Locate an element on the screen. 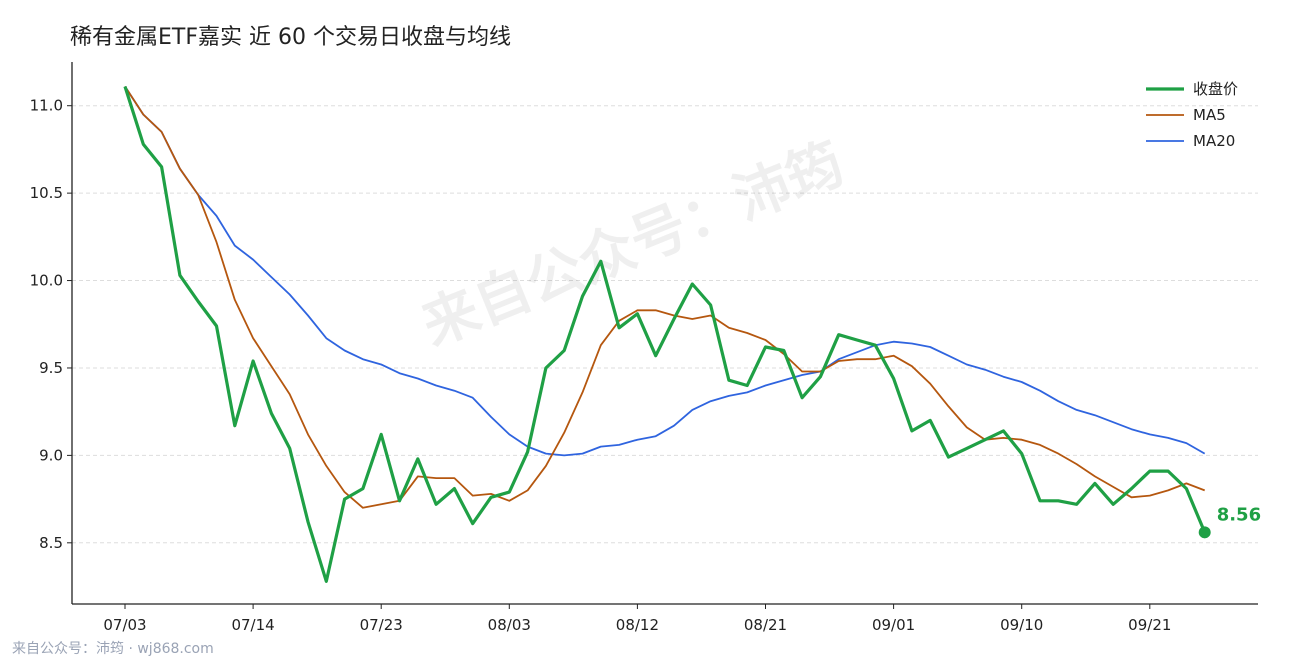  legend: 收盘价 MA5 MA20 is located at coordinates (1192, 115).